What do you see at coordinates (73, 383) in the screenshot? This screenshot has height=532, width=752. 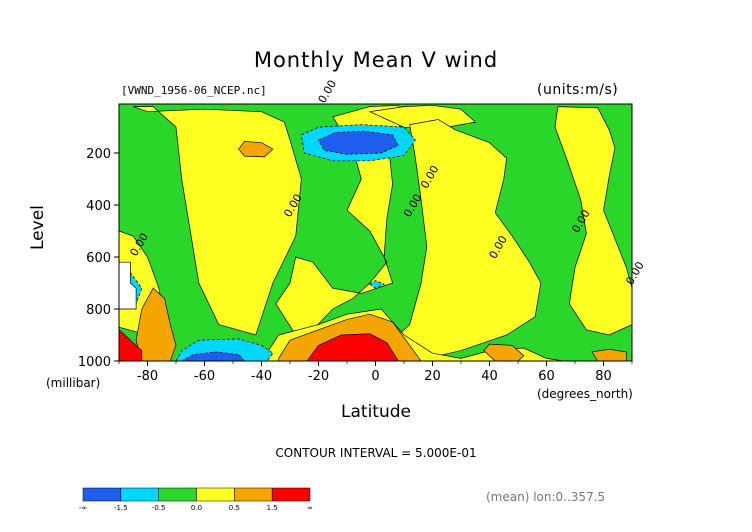 I see `y-axis-units: (millibar)` at bounding box center [73, 383].